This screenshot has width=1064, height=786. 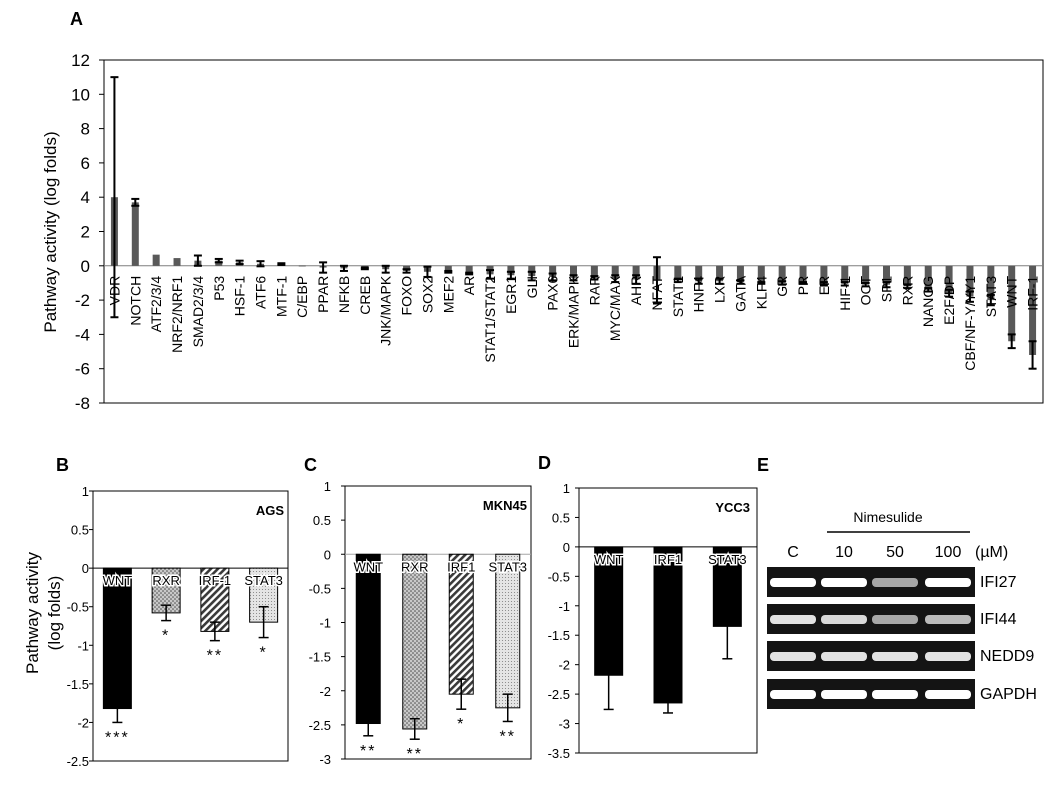 What do you see at coordinates (219, 288) in the screenshot?
I see `category-label: P53` at bounding box center [219, 288].